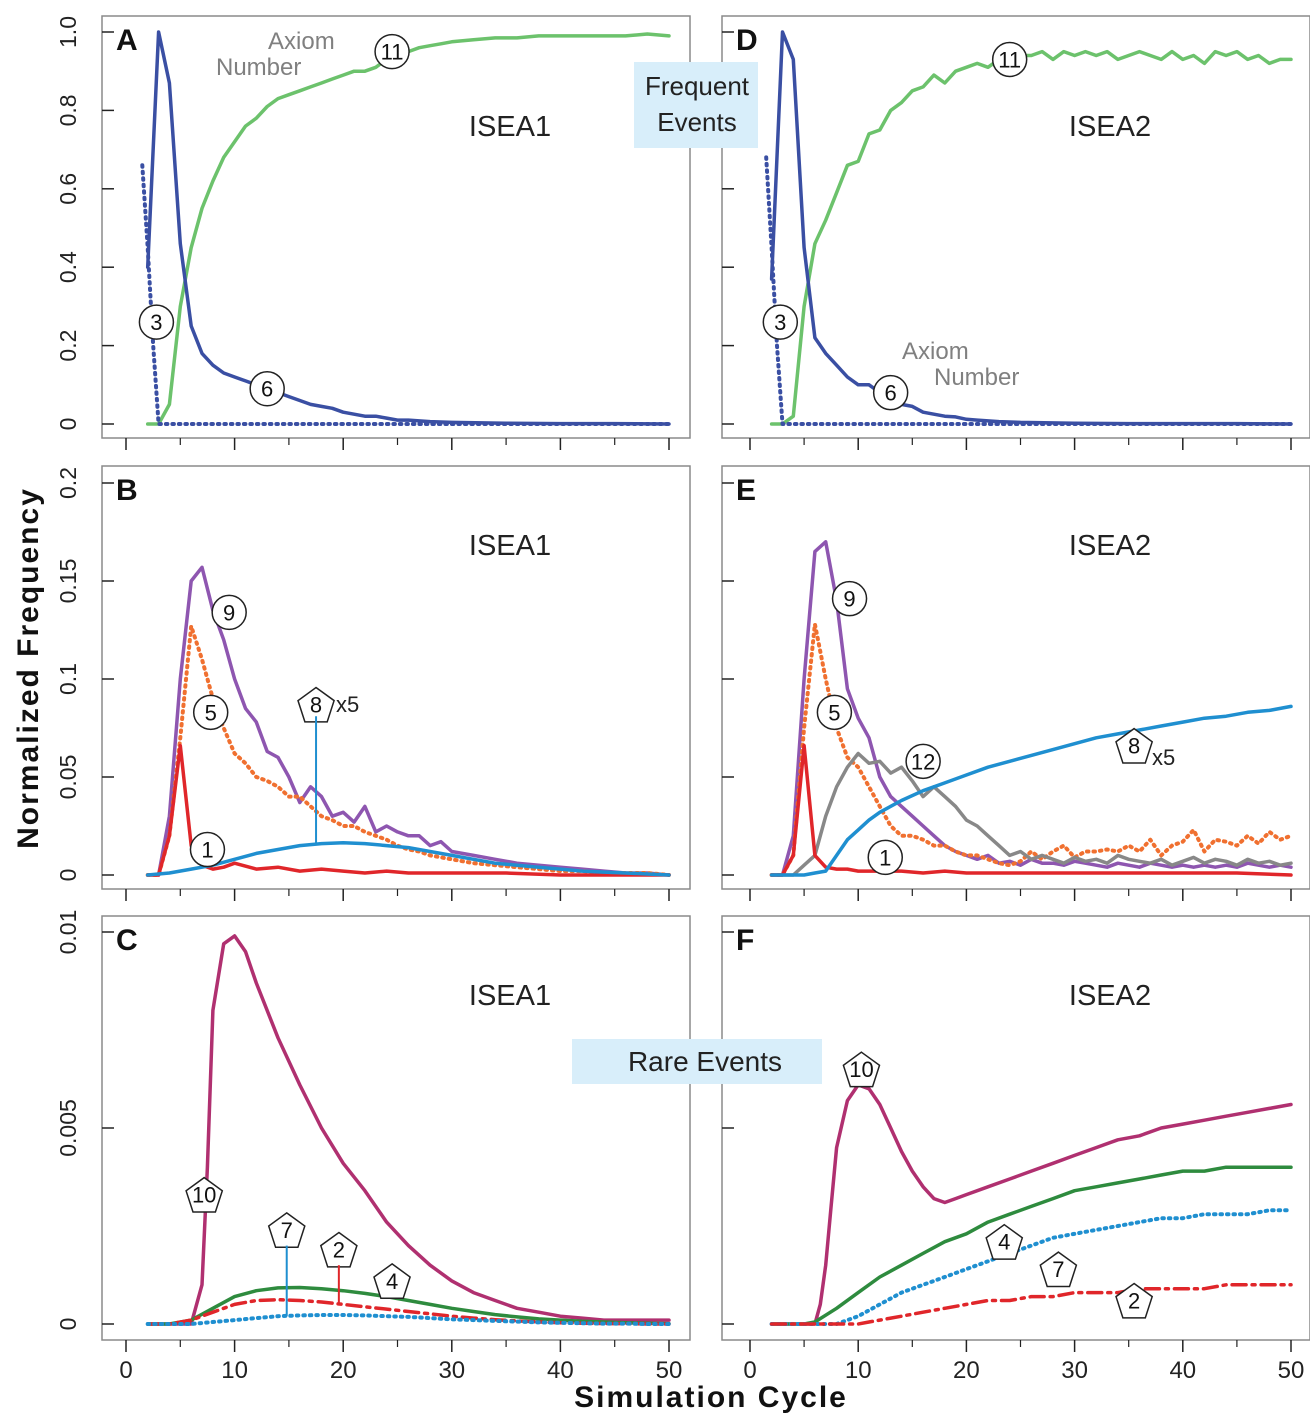  I want to click on series-marker-1: 1, so click(885, 857).